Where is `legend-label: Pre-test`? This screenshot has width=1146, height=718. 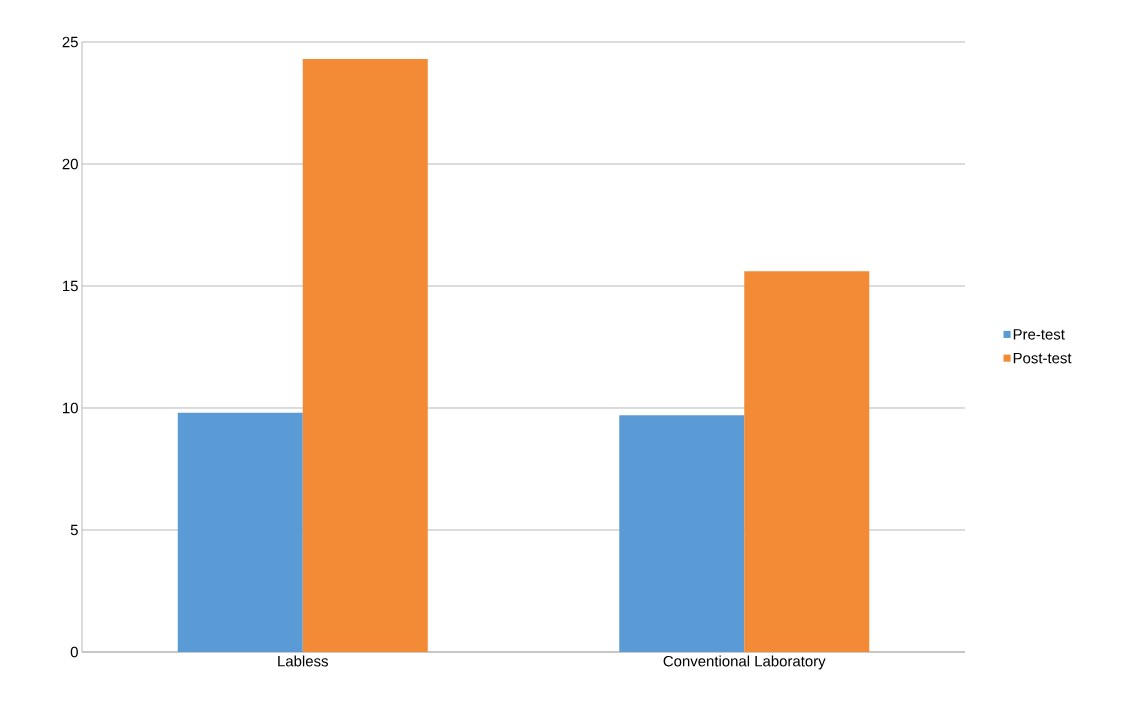 legend-label: Pre-test is located at coordinates (1039, 334).